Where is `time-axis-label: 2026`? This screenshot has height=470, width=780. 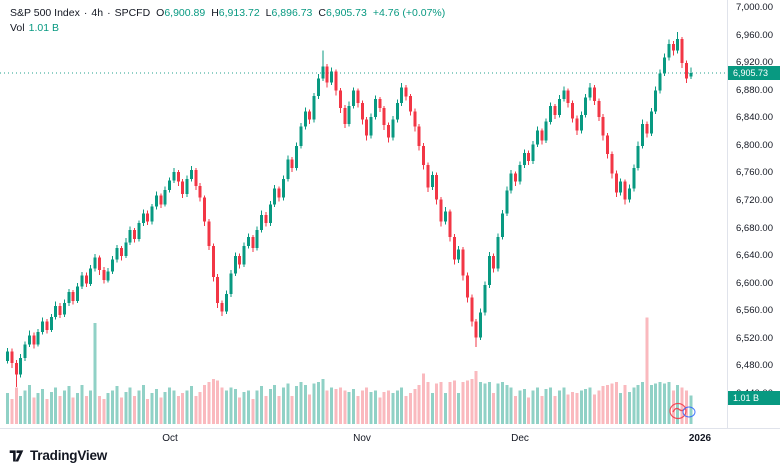
time-axis-label: 2026 is located at coordinates (700, 438).